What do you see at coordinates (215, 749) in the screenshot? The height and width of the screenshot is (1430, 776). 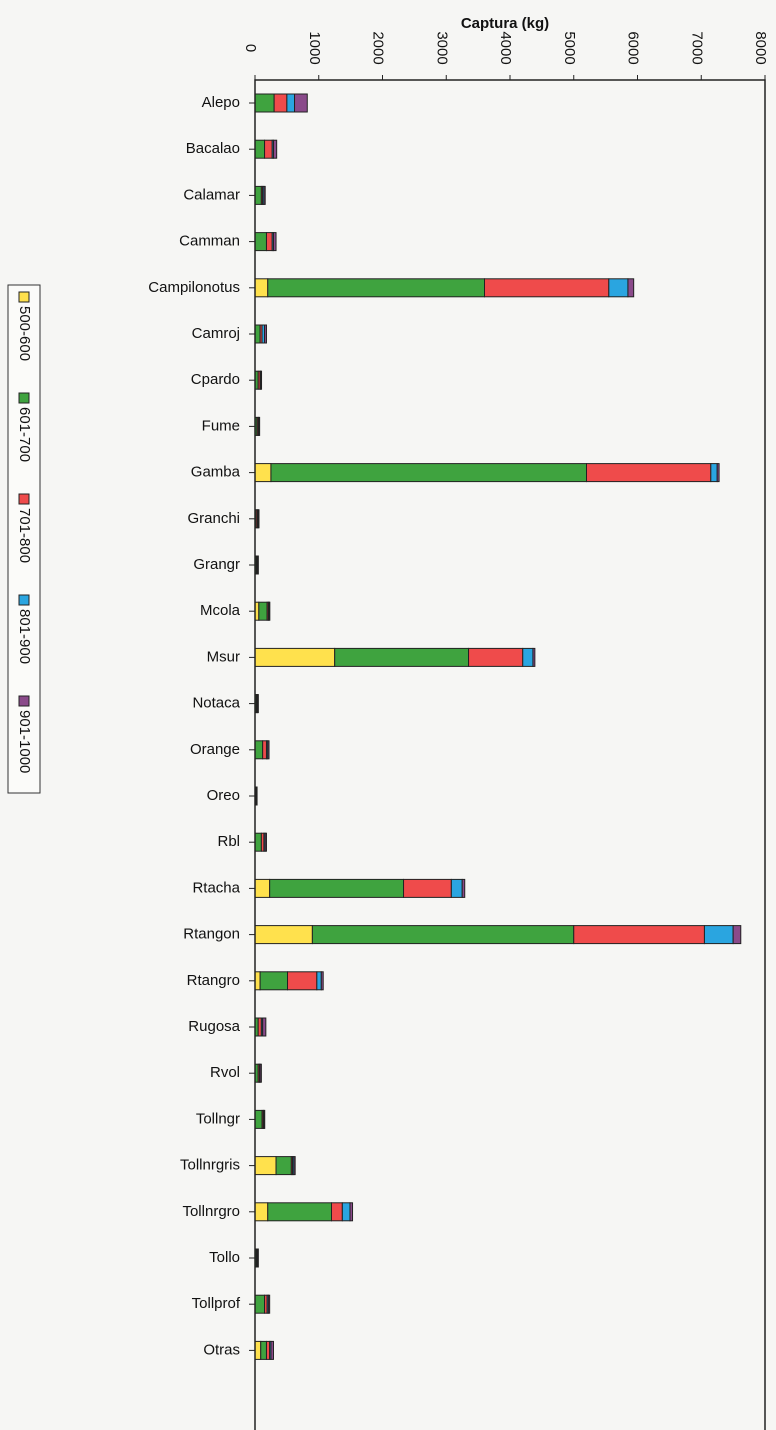 I see `category-label: Orange` at bounding box center [215, 749].